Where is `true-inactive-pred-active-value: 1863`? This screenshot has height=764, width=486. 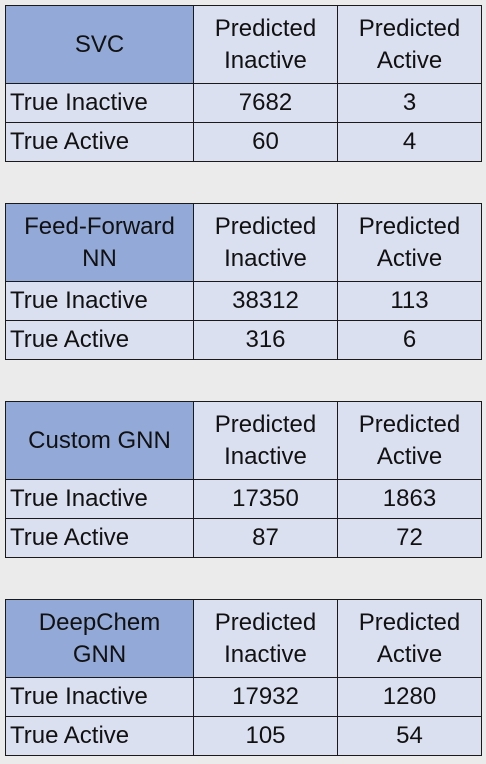 true-inactive-pred-active-value: 1863 is located at coordinates (409, 499).